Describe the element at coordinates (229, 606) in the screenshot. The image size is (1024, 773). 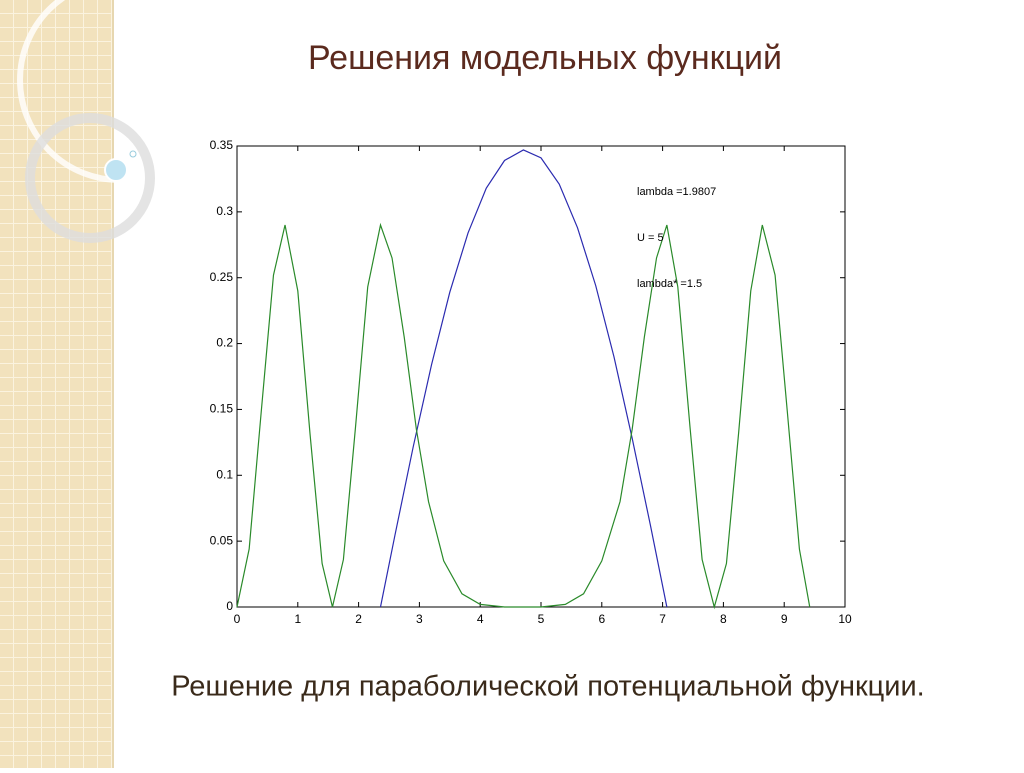
I see `y-tick-label: 0` at that location.